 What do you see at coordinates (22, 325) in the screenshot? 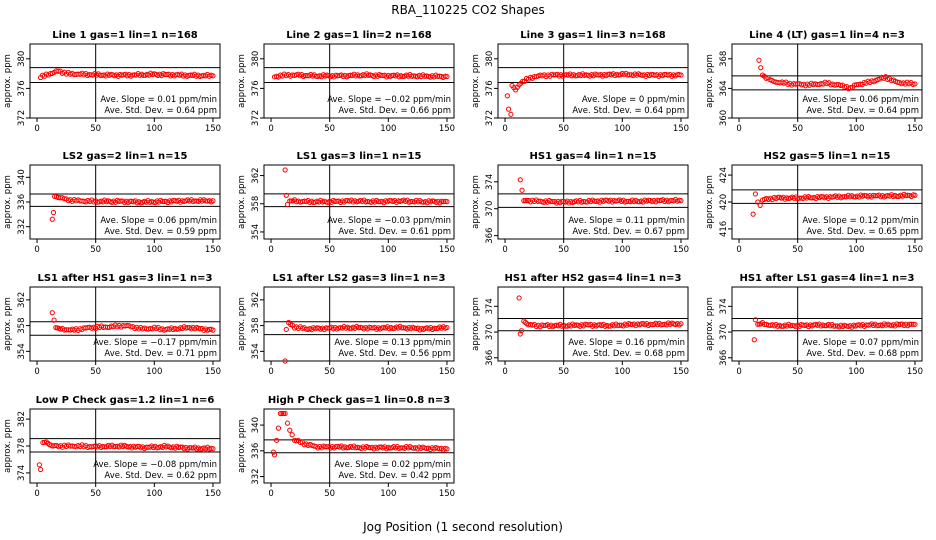
I see `y-tick-label: 358` at bounding box center [22, 325].